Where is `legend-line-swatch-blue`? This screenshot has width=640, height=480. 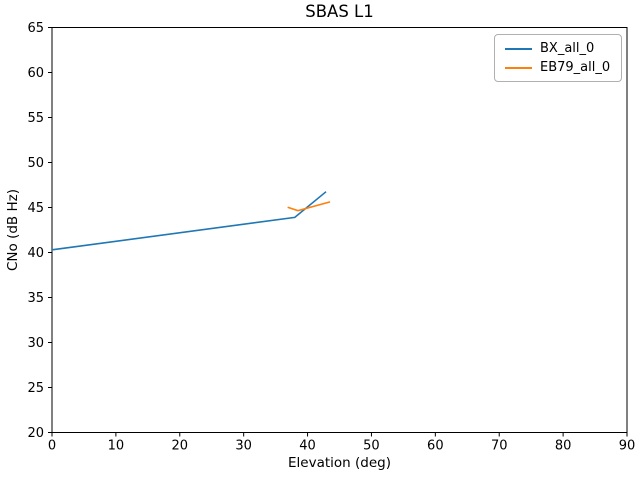 legend-line-swatch-blue is located at coordinates (518, 48).